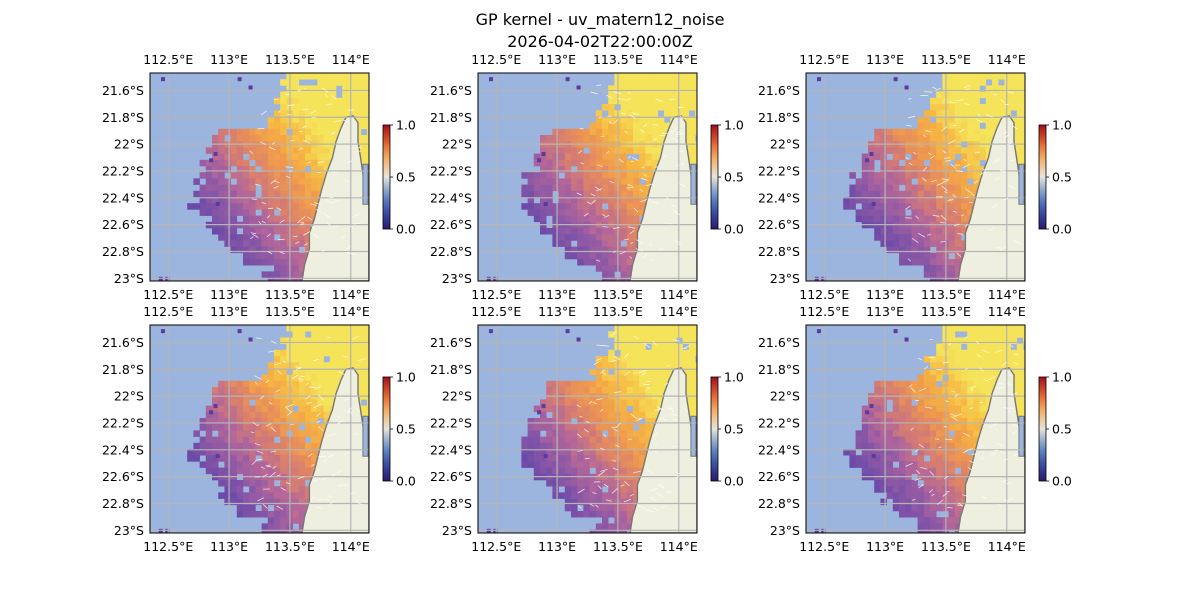 The image size is (1200, 600). What do you see at coordinates (1062, 229) in the screenshot?
I see `colorbar-tick-label: 0.0` at bounding box center [1062, 229].